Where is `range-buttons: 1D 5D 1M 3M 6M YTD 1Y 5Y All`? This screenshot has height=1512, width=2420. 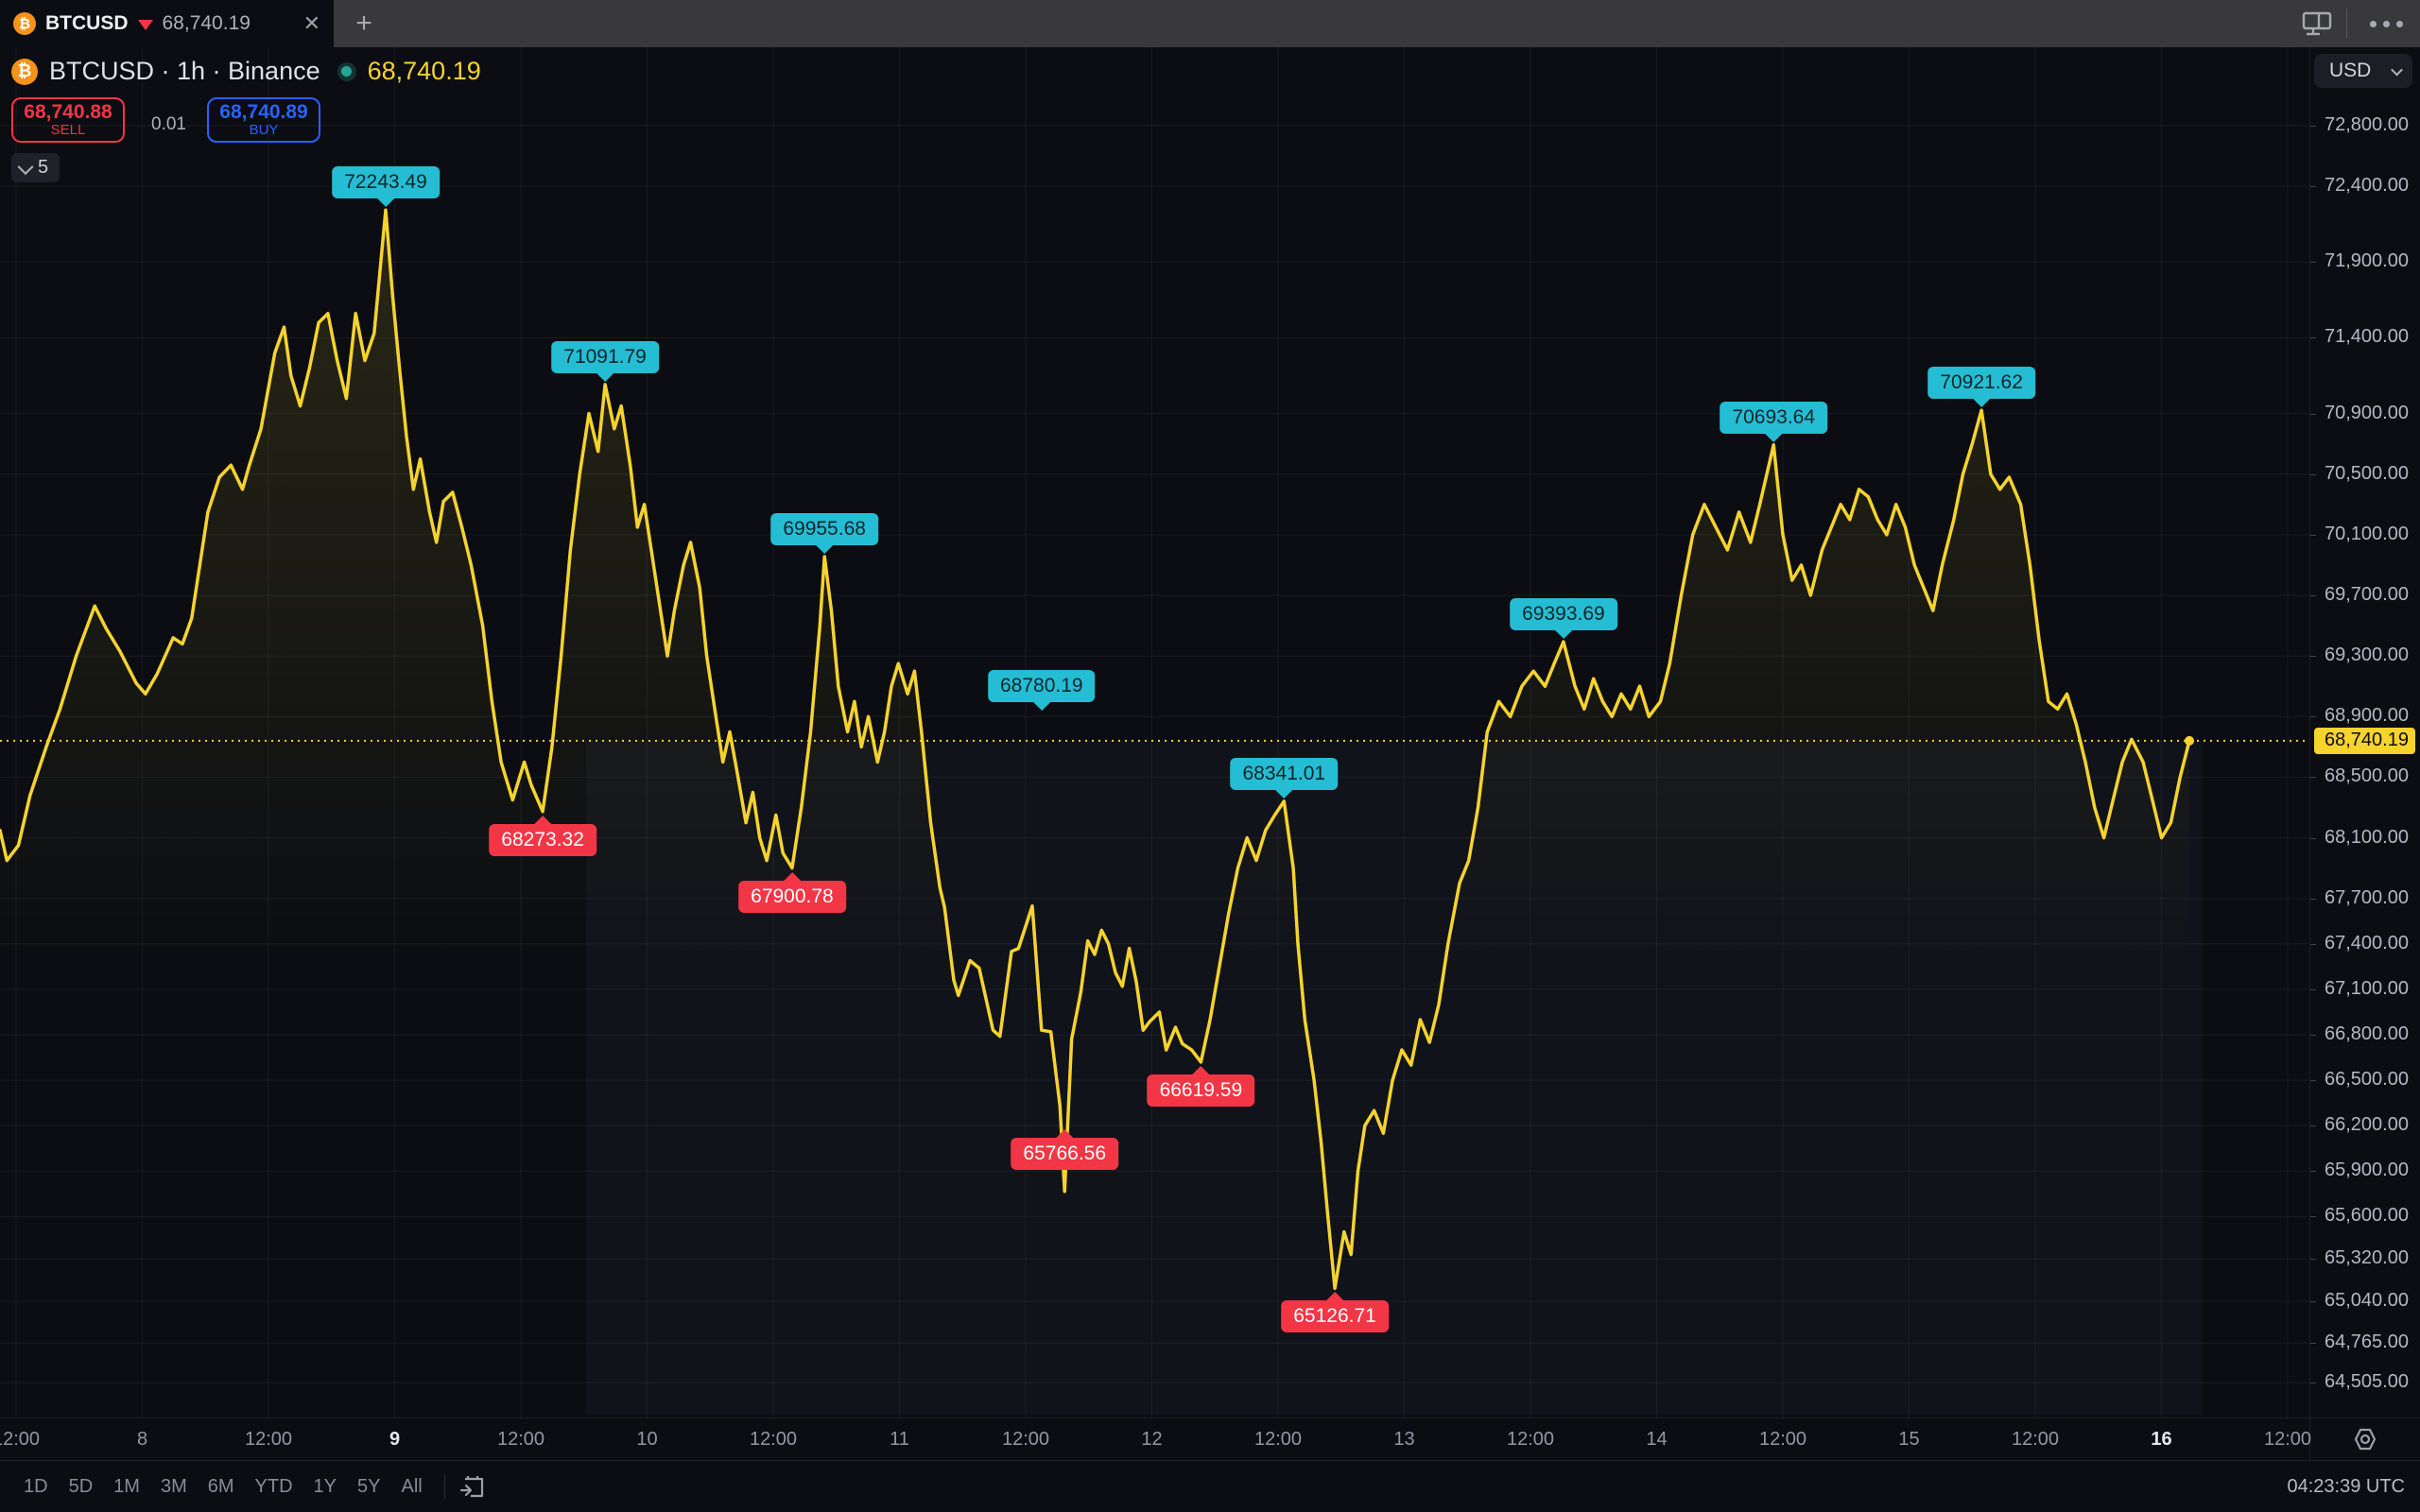 range-buttons: 1D 5D 1M 3M 6M YTD 1Y 5Y All is located at coordinates (223, 1487).